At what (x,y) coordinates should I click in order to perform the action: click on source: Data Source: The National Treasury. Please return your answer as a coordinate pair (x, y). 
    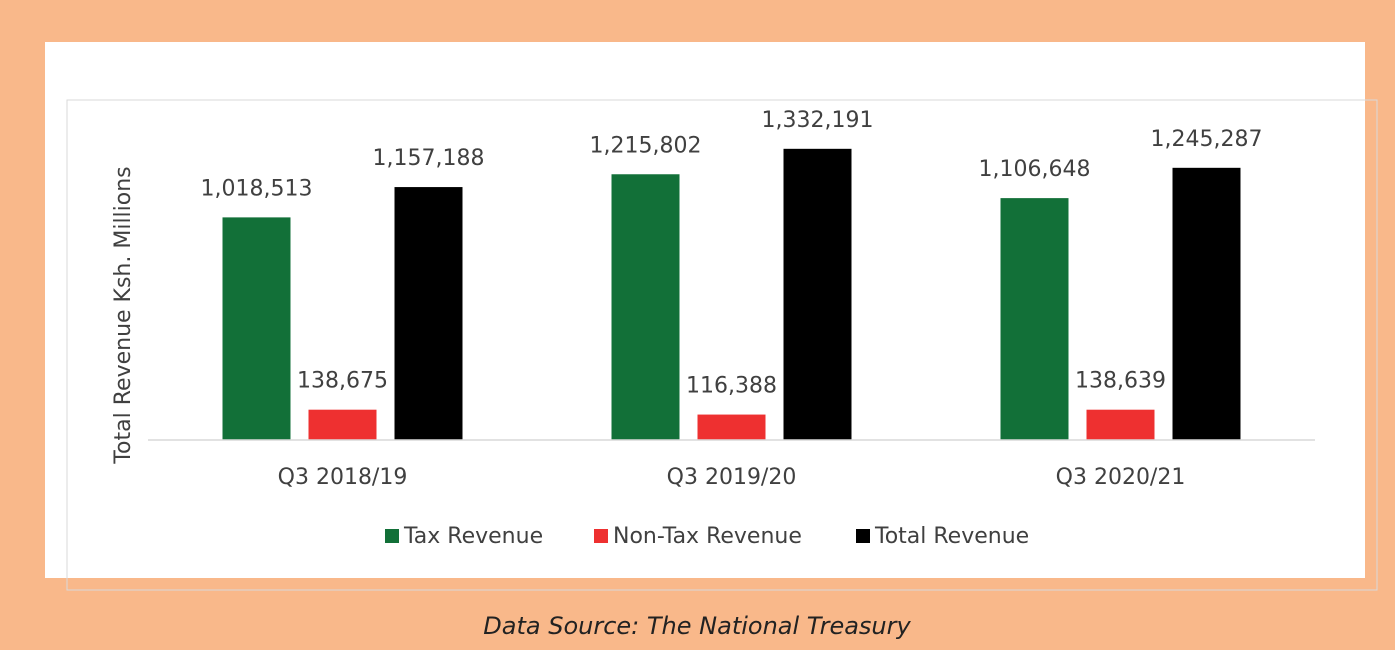
    Looking at the image, I should click on (697, 626).